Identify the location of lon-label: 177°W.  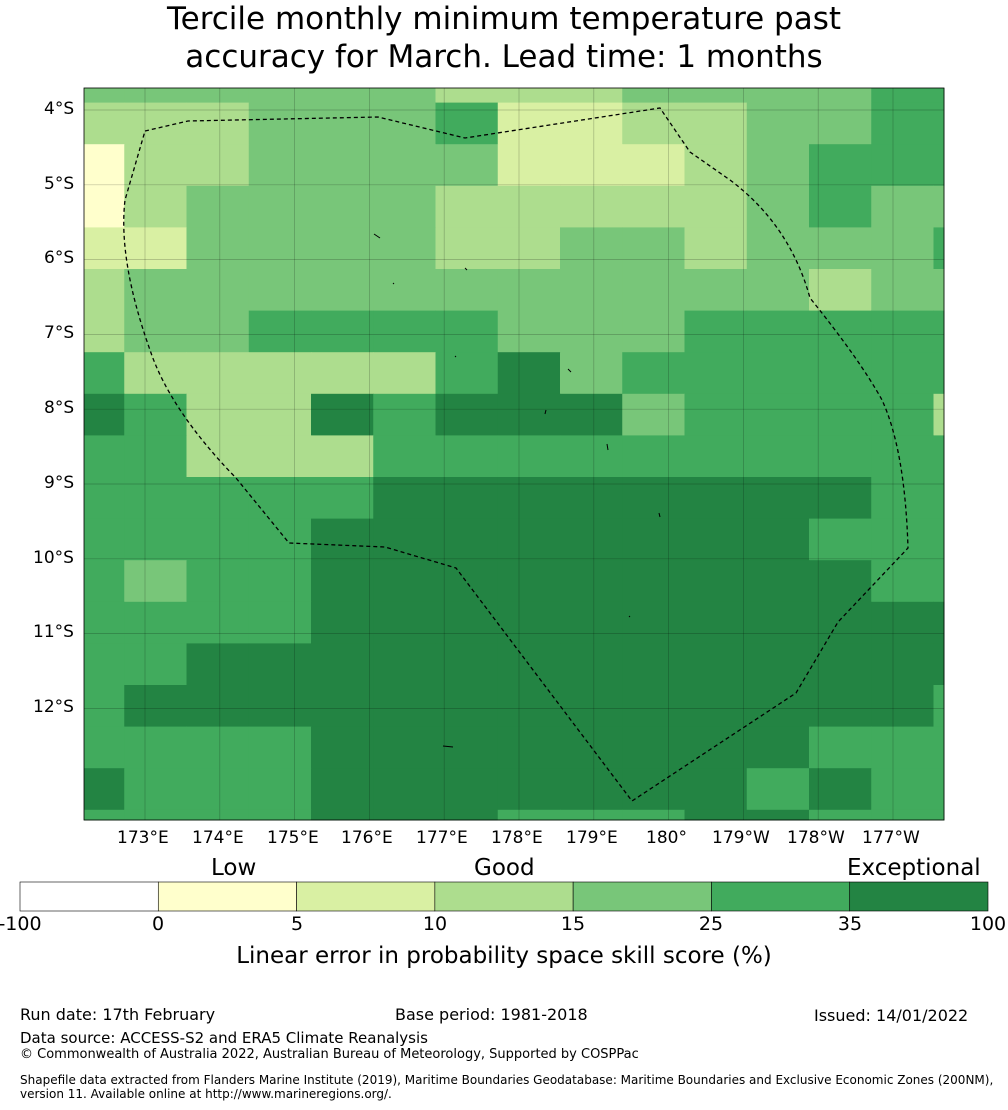
(891, 838).